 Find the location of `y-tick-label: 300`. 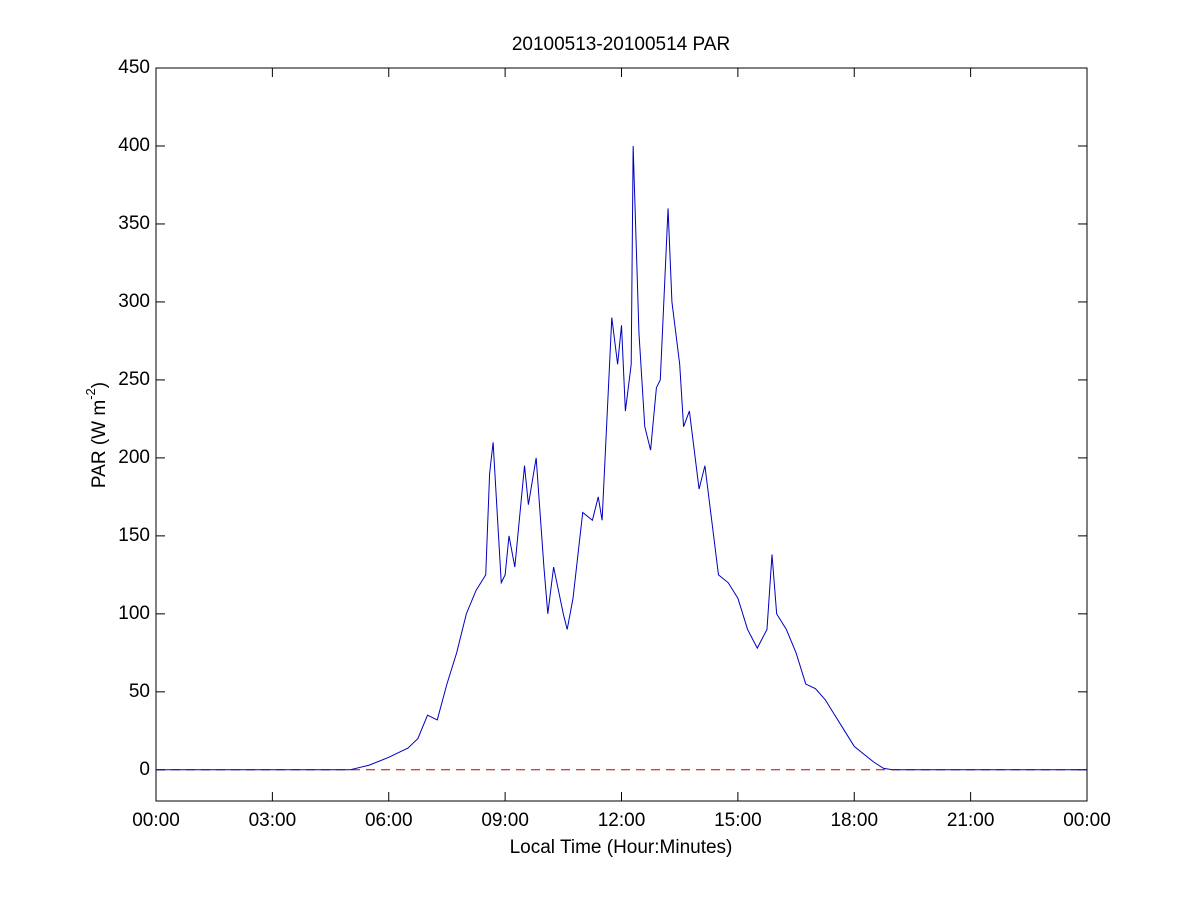

y-tick-label: 300 is located at coordinates (134, 301).